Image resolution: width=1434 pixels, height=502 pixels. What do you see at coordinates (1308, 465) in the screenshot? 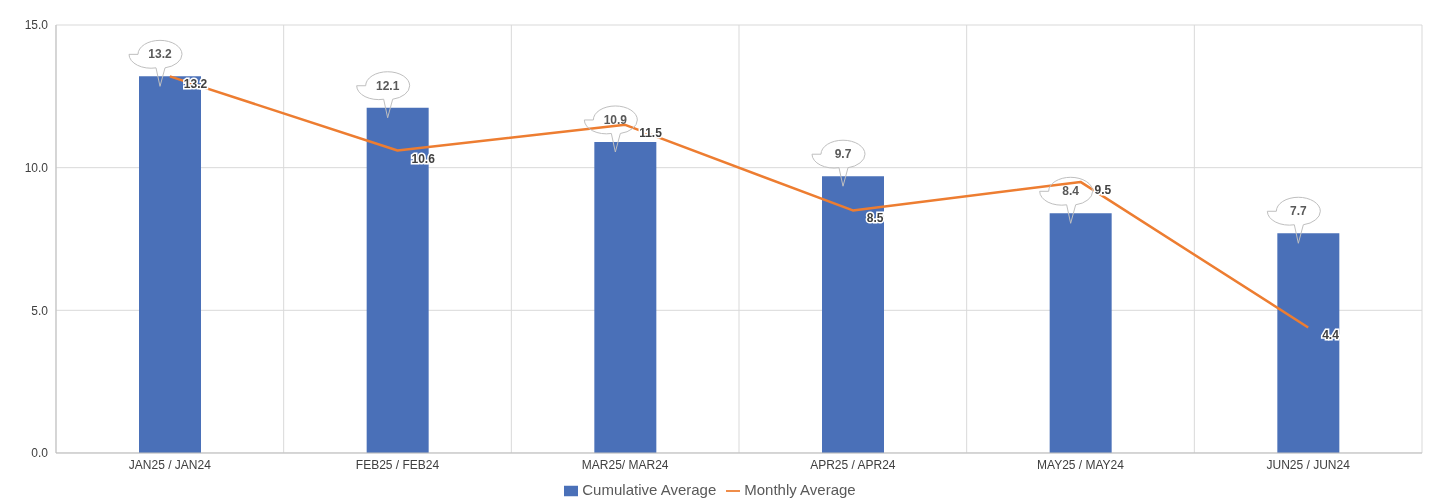
I see `x-tick-label: JUN25 / JUN24` at bounding box center [1308, 465].